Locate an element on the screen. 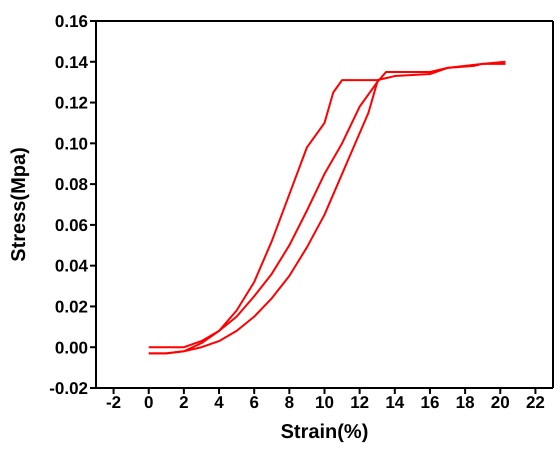  x-tick-label: 22 is located at coordinates (535, 402).